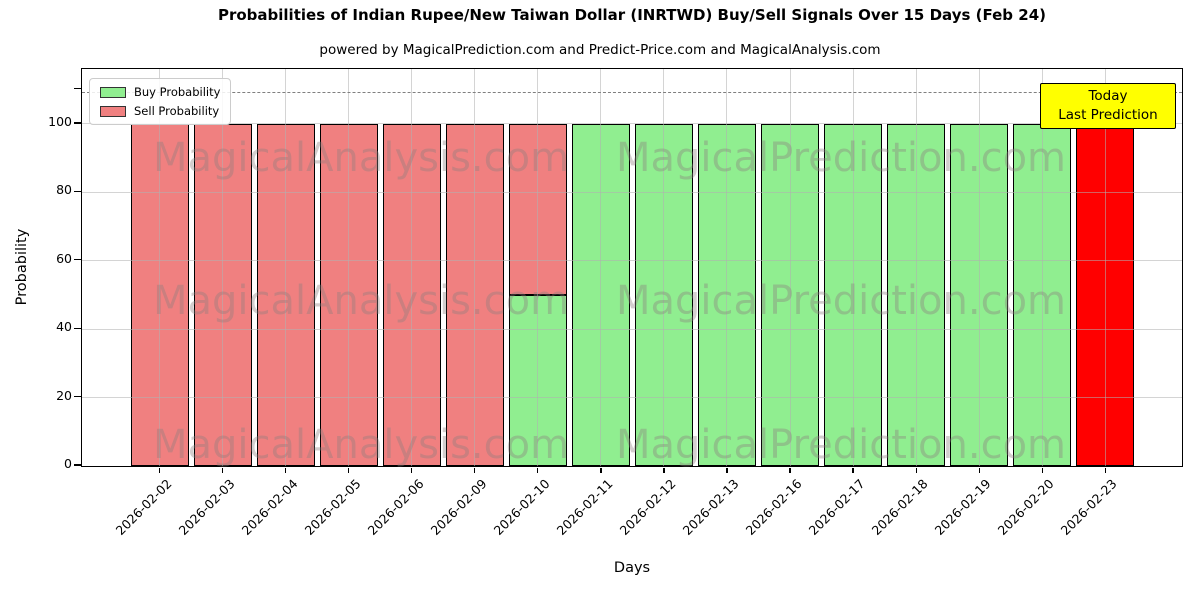  Describe the element at coordinates (64, 258) in the screenshot. I see `y-tick-label-60: 60` at that location.